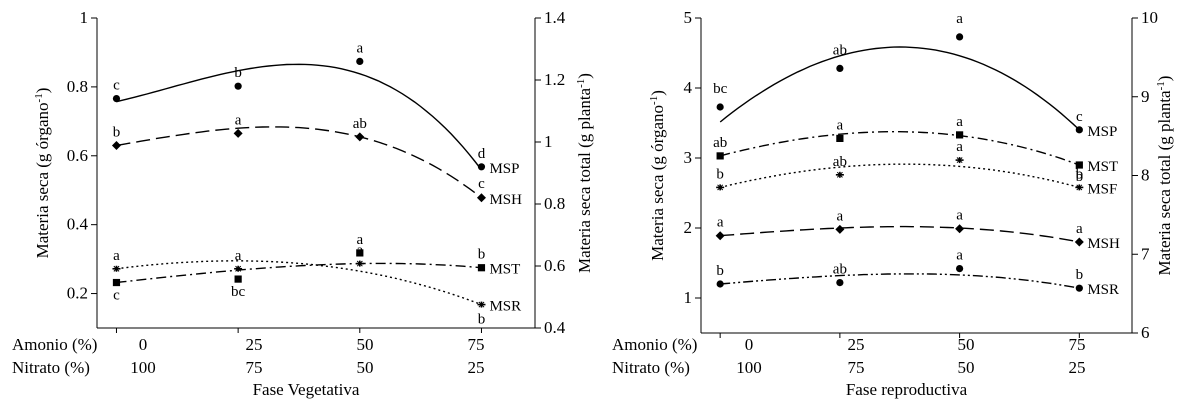 This screenshot has height=410, width=1189. What do you see at coordinates (77, 155) in the screenshot?
I see `left-tick-label: 0.6` at bounding box center [77, 155].